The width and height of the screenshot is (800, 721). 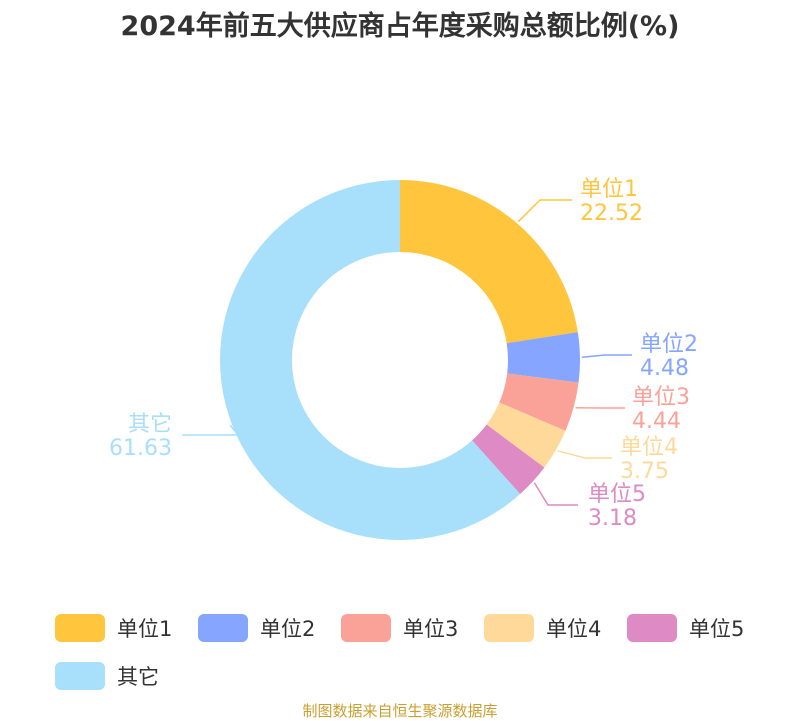 I want to click on legend-item-其它: 其它, so click(x=107, y=676).